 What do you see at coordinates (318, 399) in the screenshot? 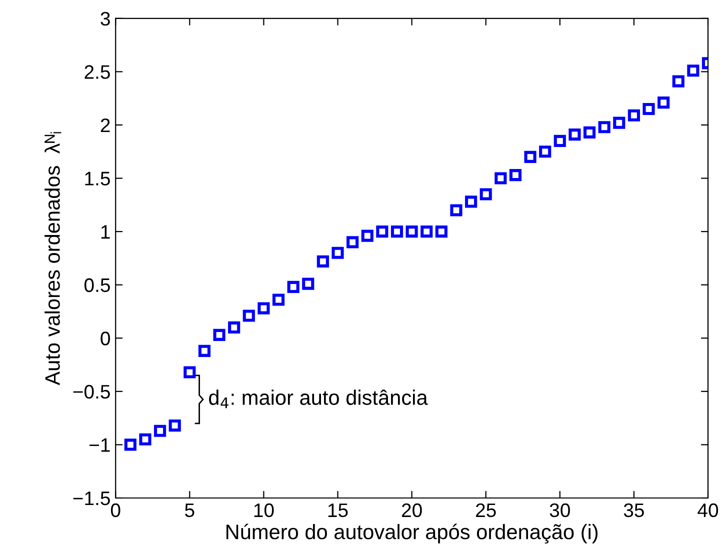
I see `annotation: d$_{4}$: maior auto distância` at bounding box center [318, 399].